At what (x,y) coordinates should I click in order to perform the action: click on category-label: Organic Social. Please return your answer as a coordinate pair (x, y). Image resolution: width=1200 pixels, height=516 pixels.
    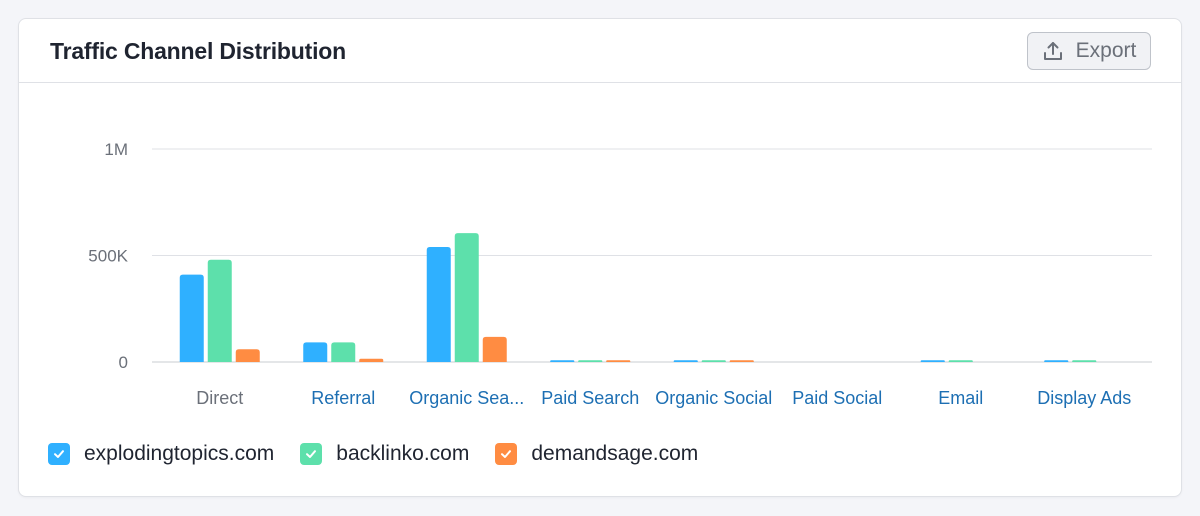
    Looking at the image, I should click on (713, 398).